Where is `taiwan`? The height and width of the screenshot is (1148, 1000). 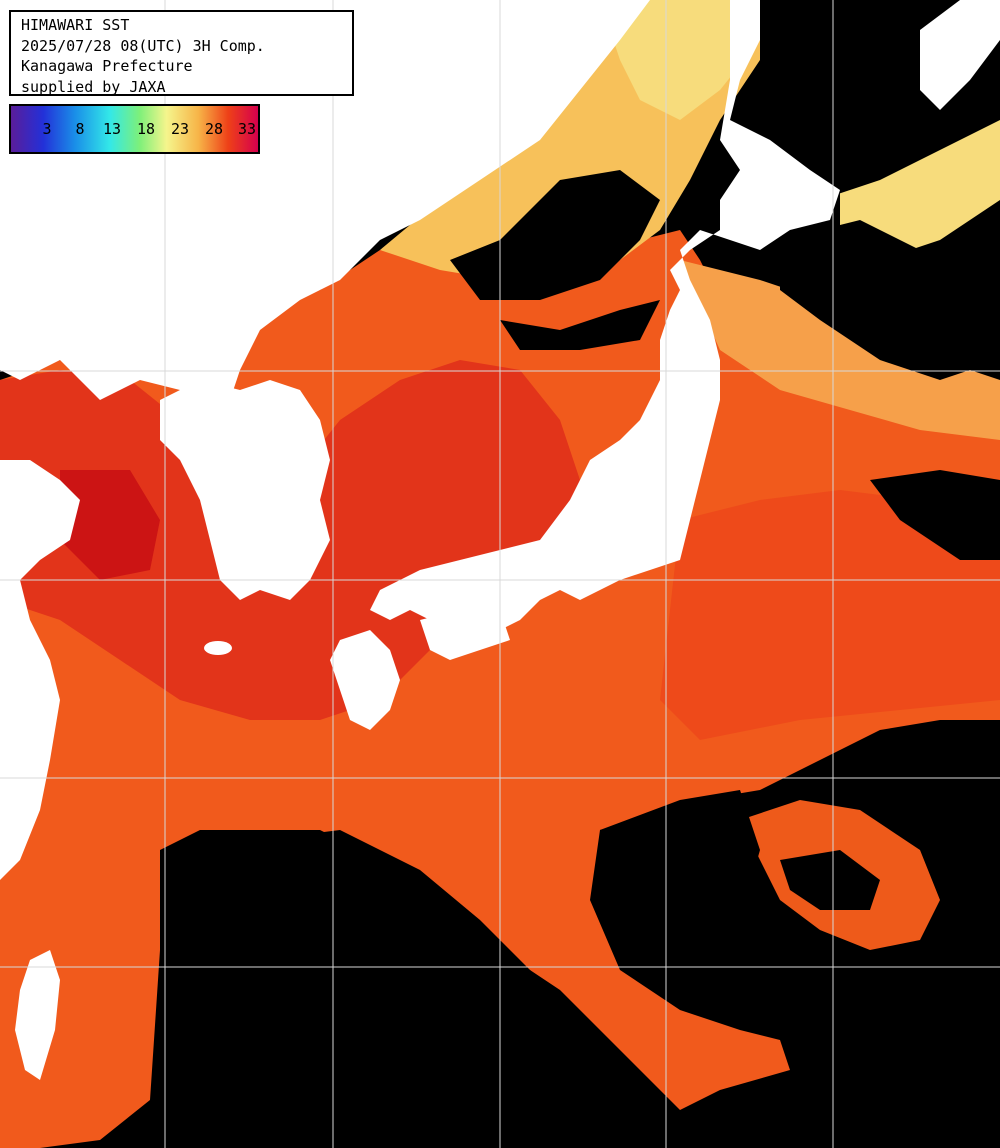
taiwan is located at coordinates (37, 1015).